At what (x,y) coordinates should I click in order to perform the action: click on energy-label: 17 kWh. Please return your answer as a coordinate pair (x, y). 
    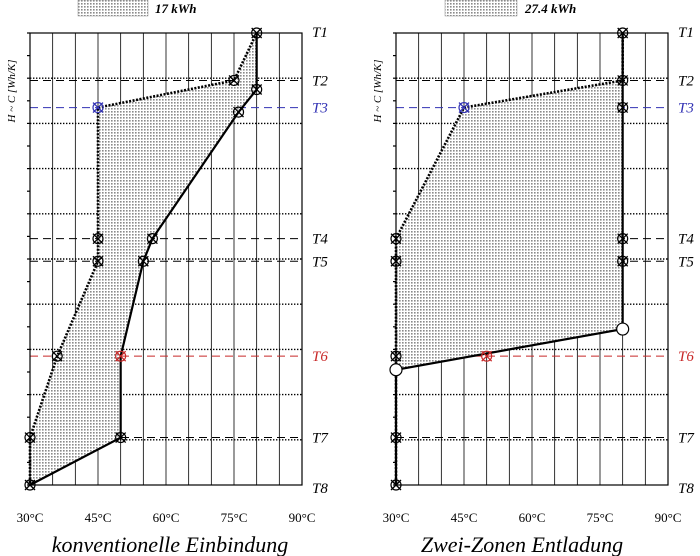
    Looking at the image, I should click on (176, 8).